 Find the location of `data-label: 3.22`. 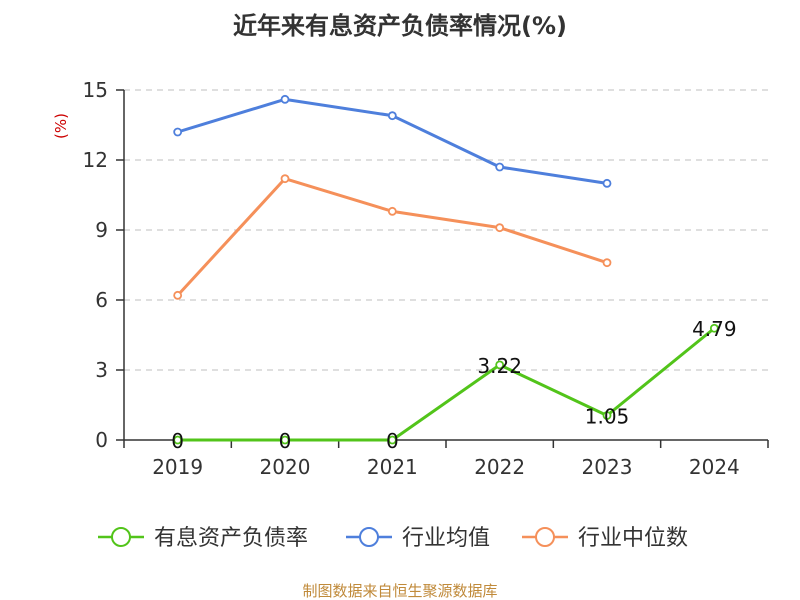

data-label: 3.22 is located at coordinates (499, 366).